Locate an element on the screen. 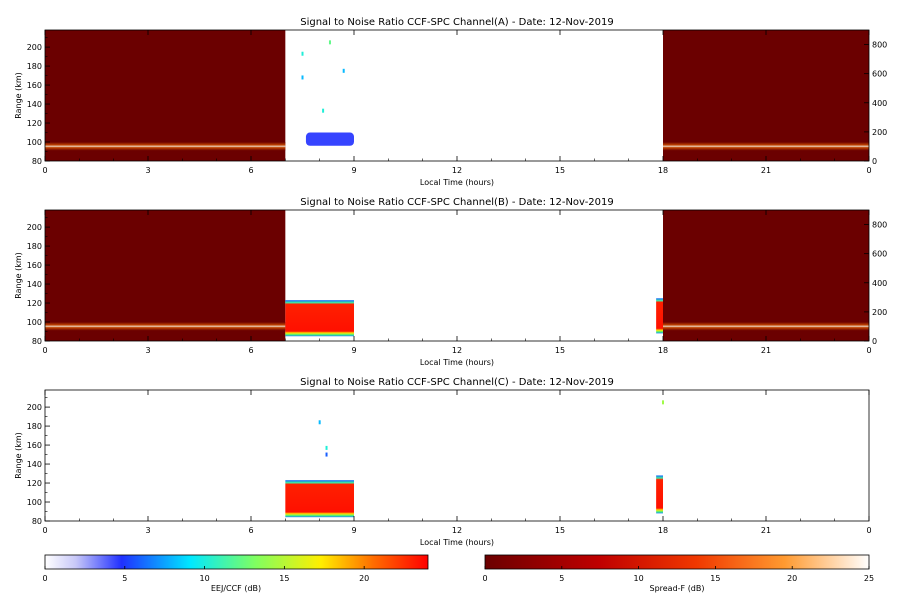 The width and height of the screenshot is (900, 600). spread-f-colorbar-label: Spread-F (dB) is located at coordinates (676, 588).